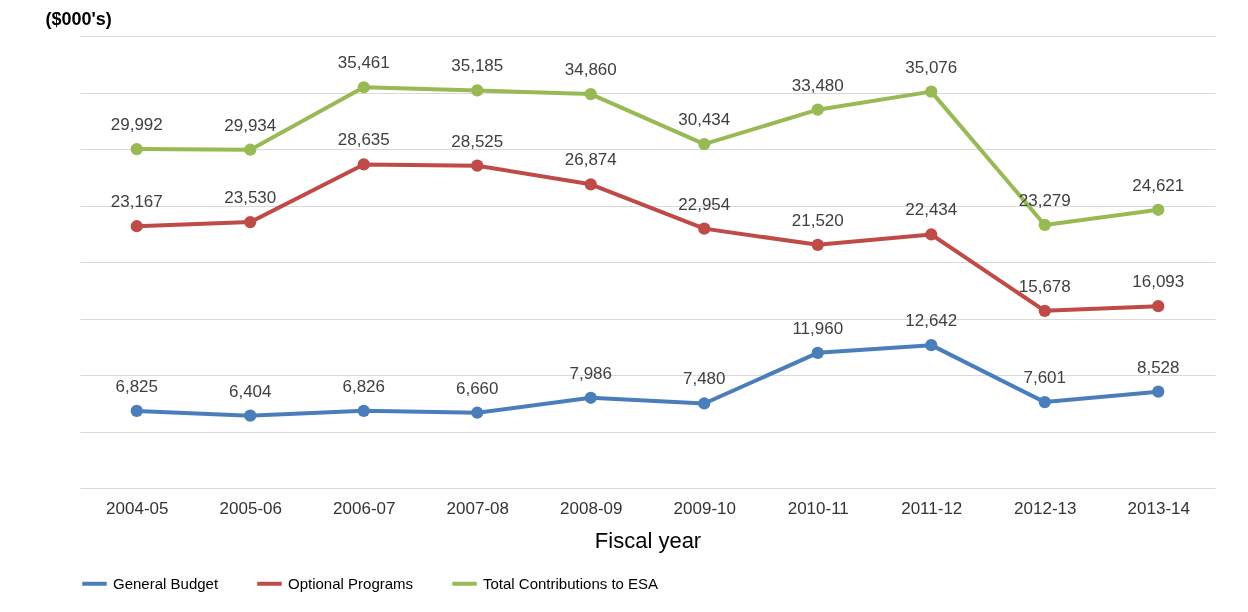  Describe the element at coordinates (590, 160) in the screenshot. I see `data-label: 26,874` at that location.